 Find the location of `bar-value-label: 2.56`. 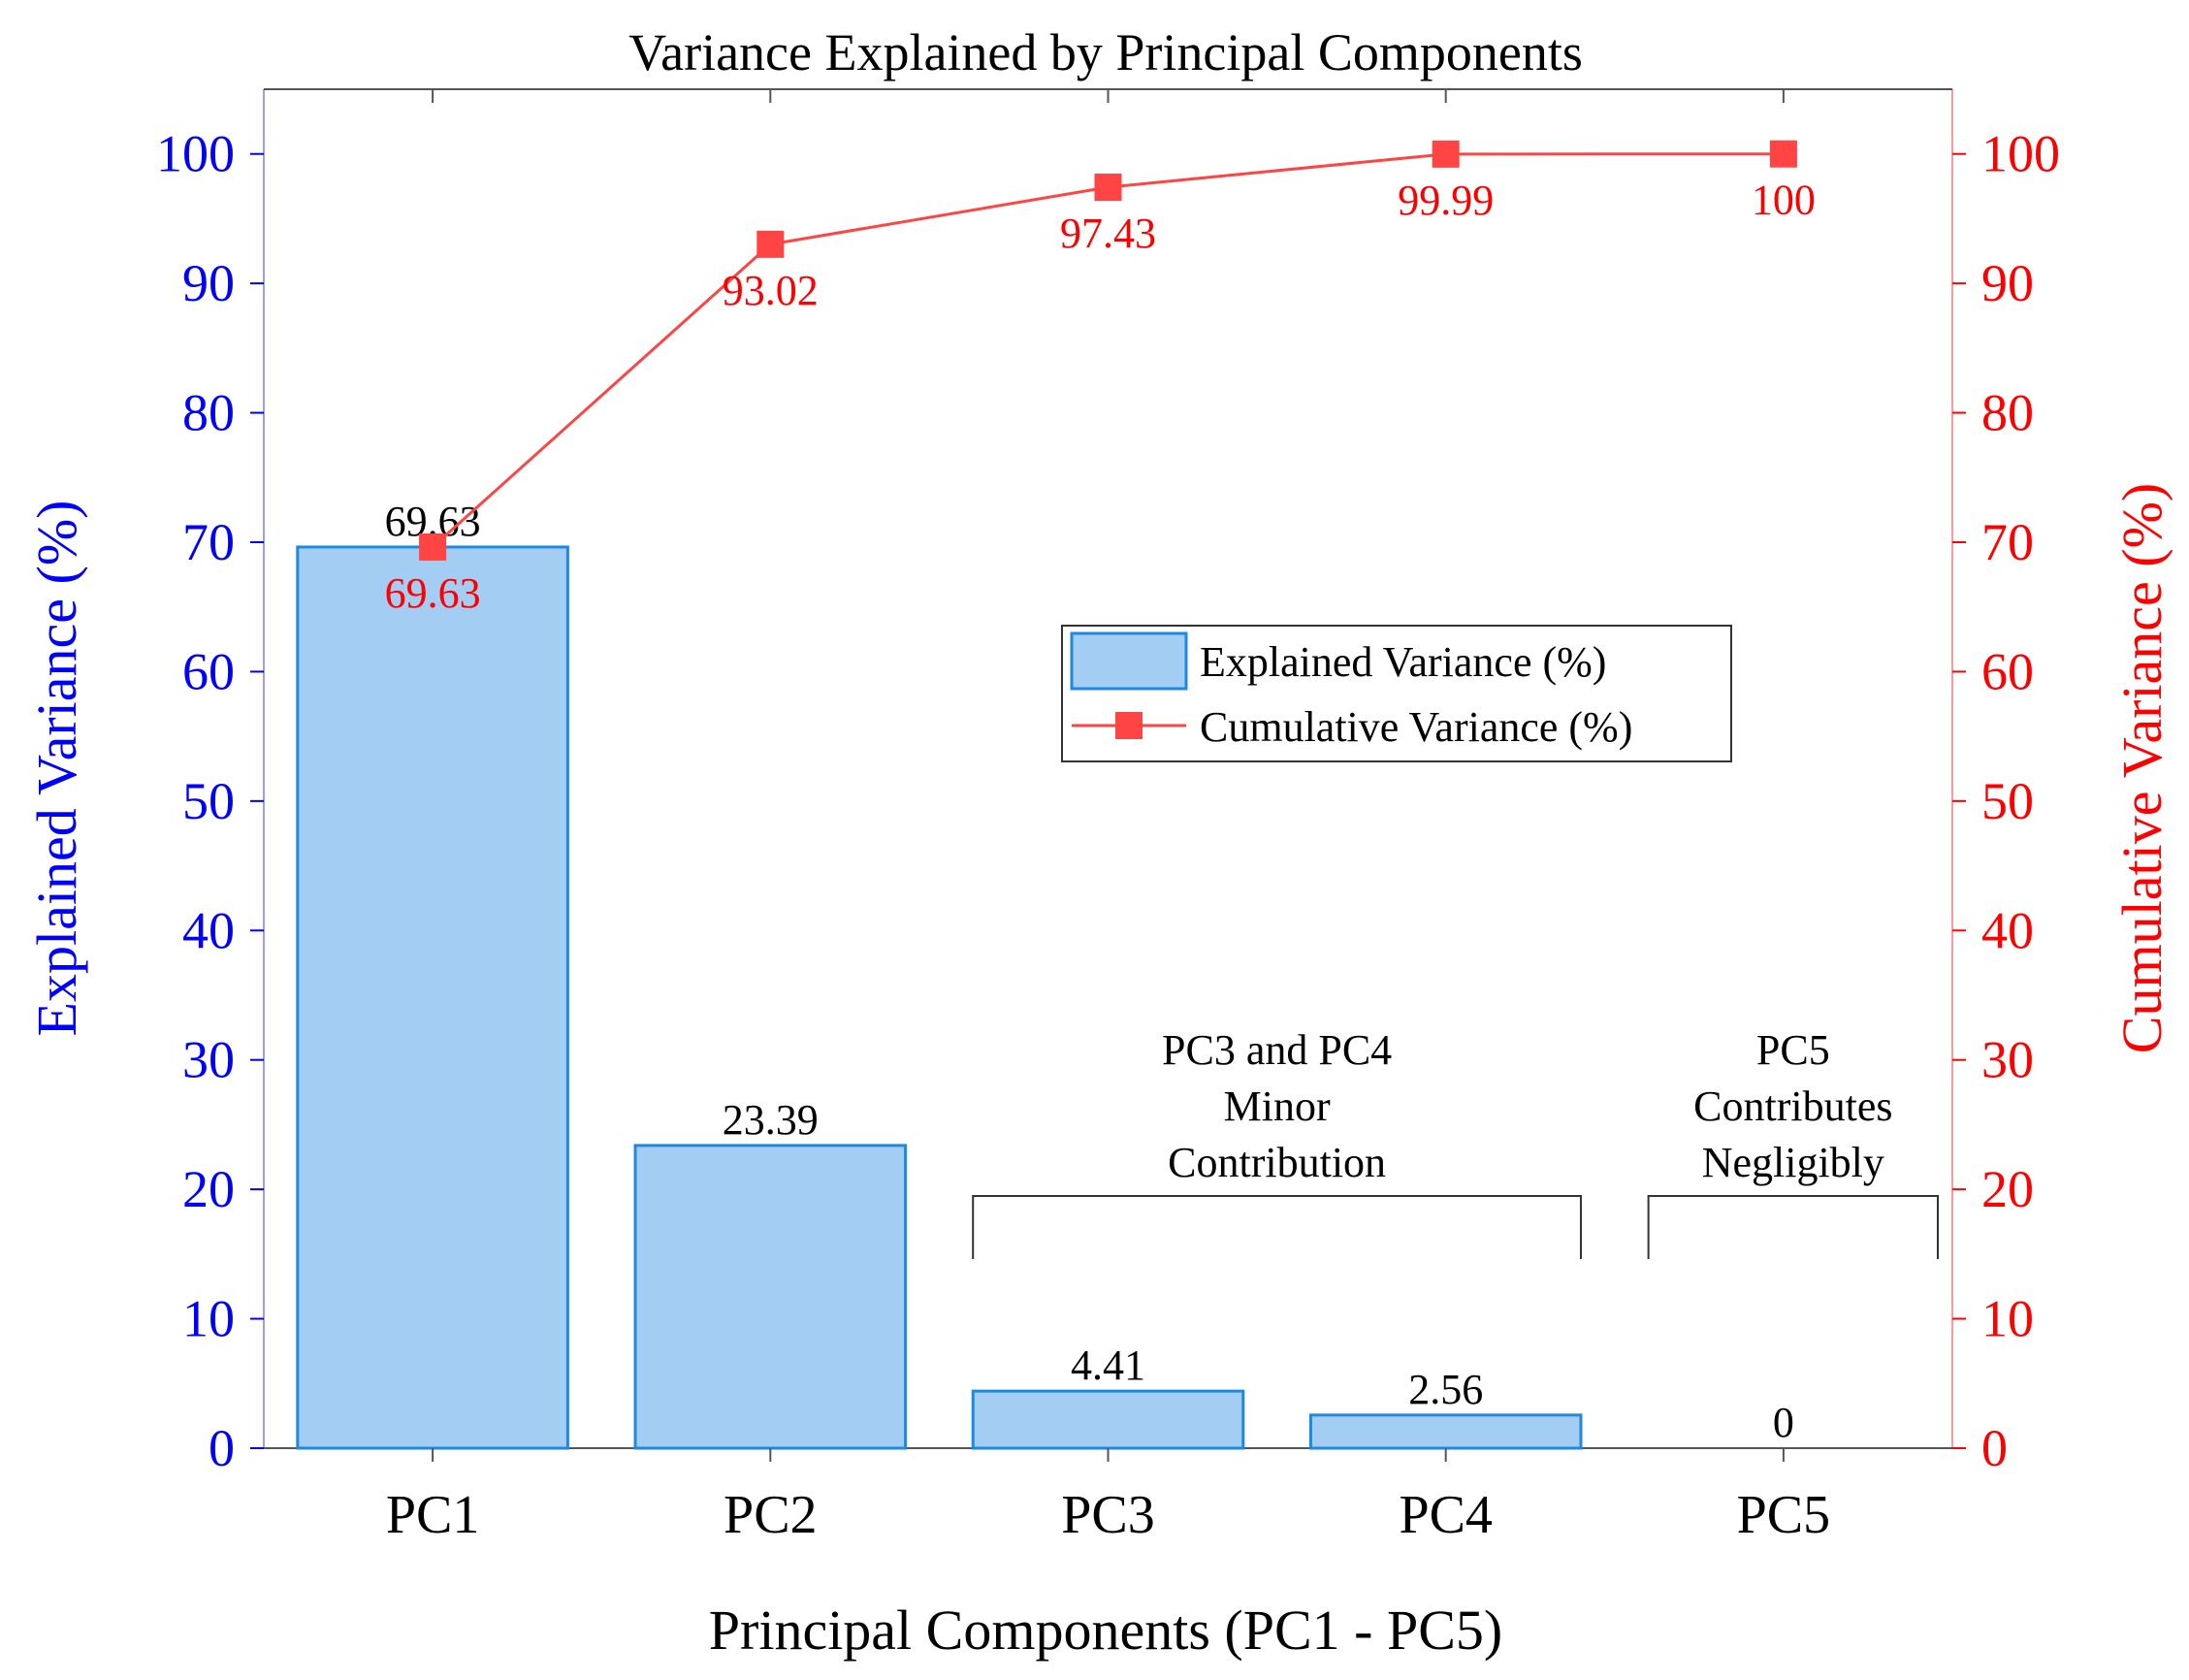

bar-value-label: 2.56 is located at coordinates (1445, 1389).